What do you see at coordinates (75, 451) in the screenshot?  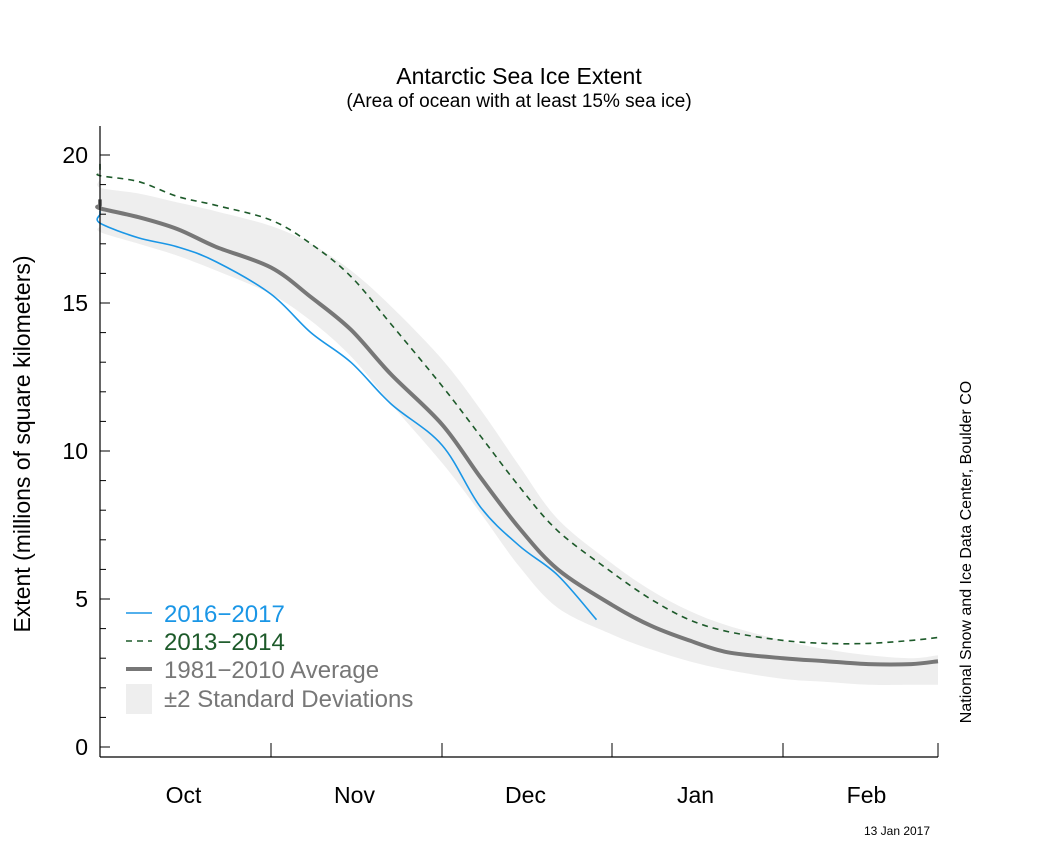 I see `y-tick-label: 10` at bounding box center [75, 451].